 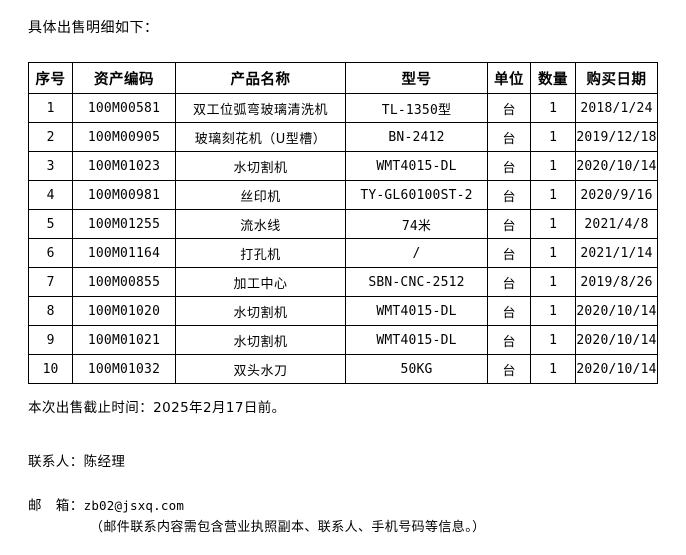 What do you see at coordinates (77, 462) in the screenshot?
I see `contact-person-text: 联系人：陈经理` at bounding box center [77, 462].